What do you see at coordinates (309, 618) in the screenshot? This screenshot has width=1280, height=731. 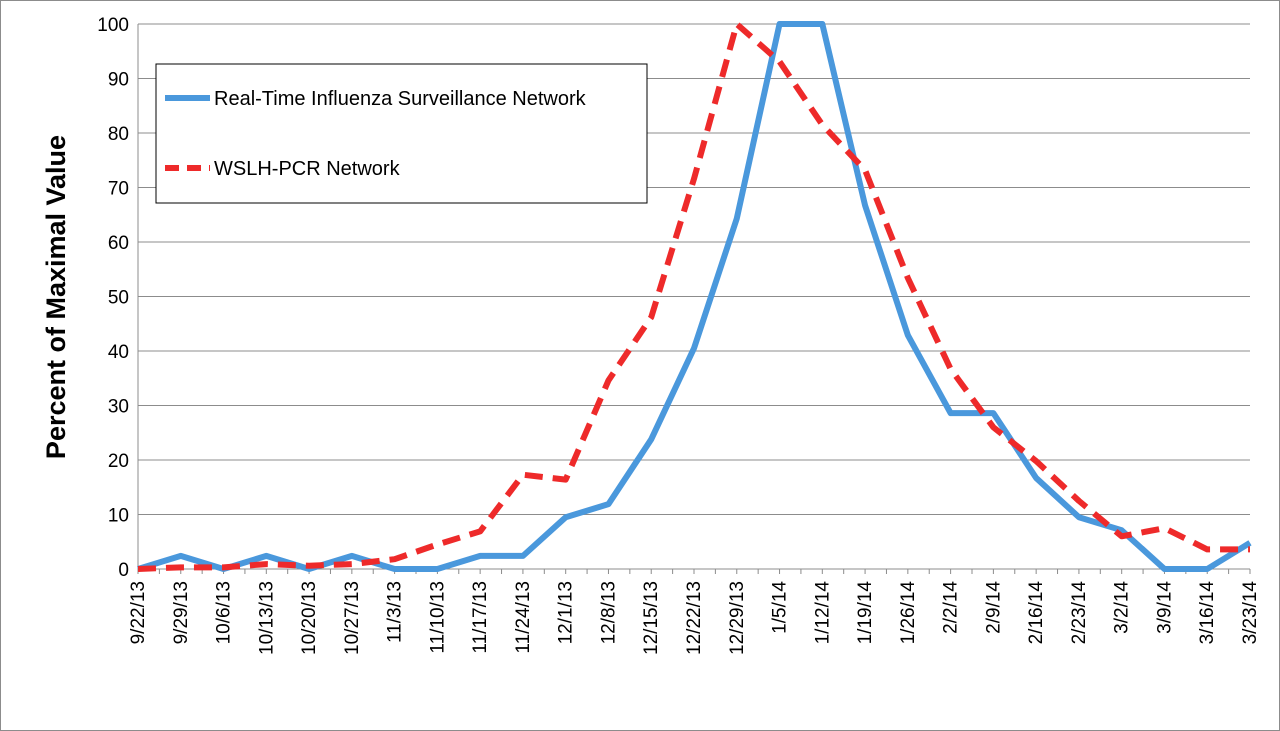 I see `x-tick-label: 10/20/13` at bounding box center [309, 618].